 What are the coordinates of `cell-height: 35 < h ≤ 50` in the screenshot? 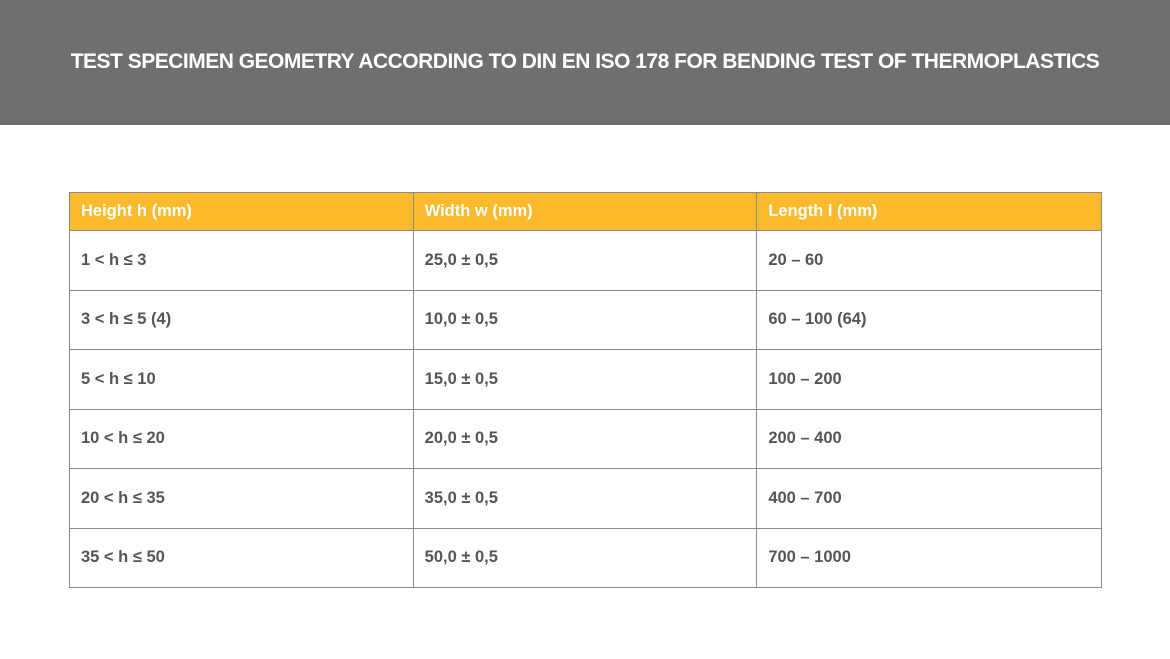 It's located at (241, 557).